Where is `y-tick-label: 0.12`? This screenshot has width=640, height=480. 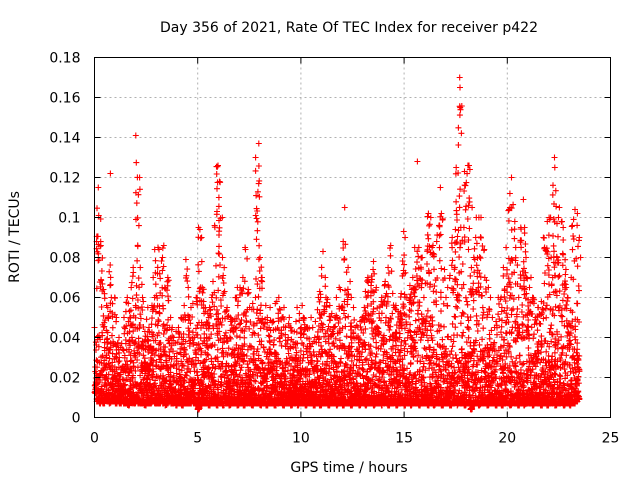 y-tick-label: 0.12 is located at coordinates (64, 179).